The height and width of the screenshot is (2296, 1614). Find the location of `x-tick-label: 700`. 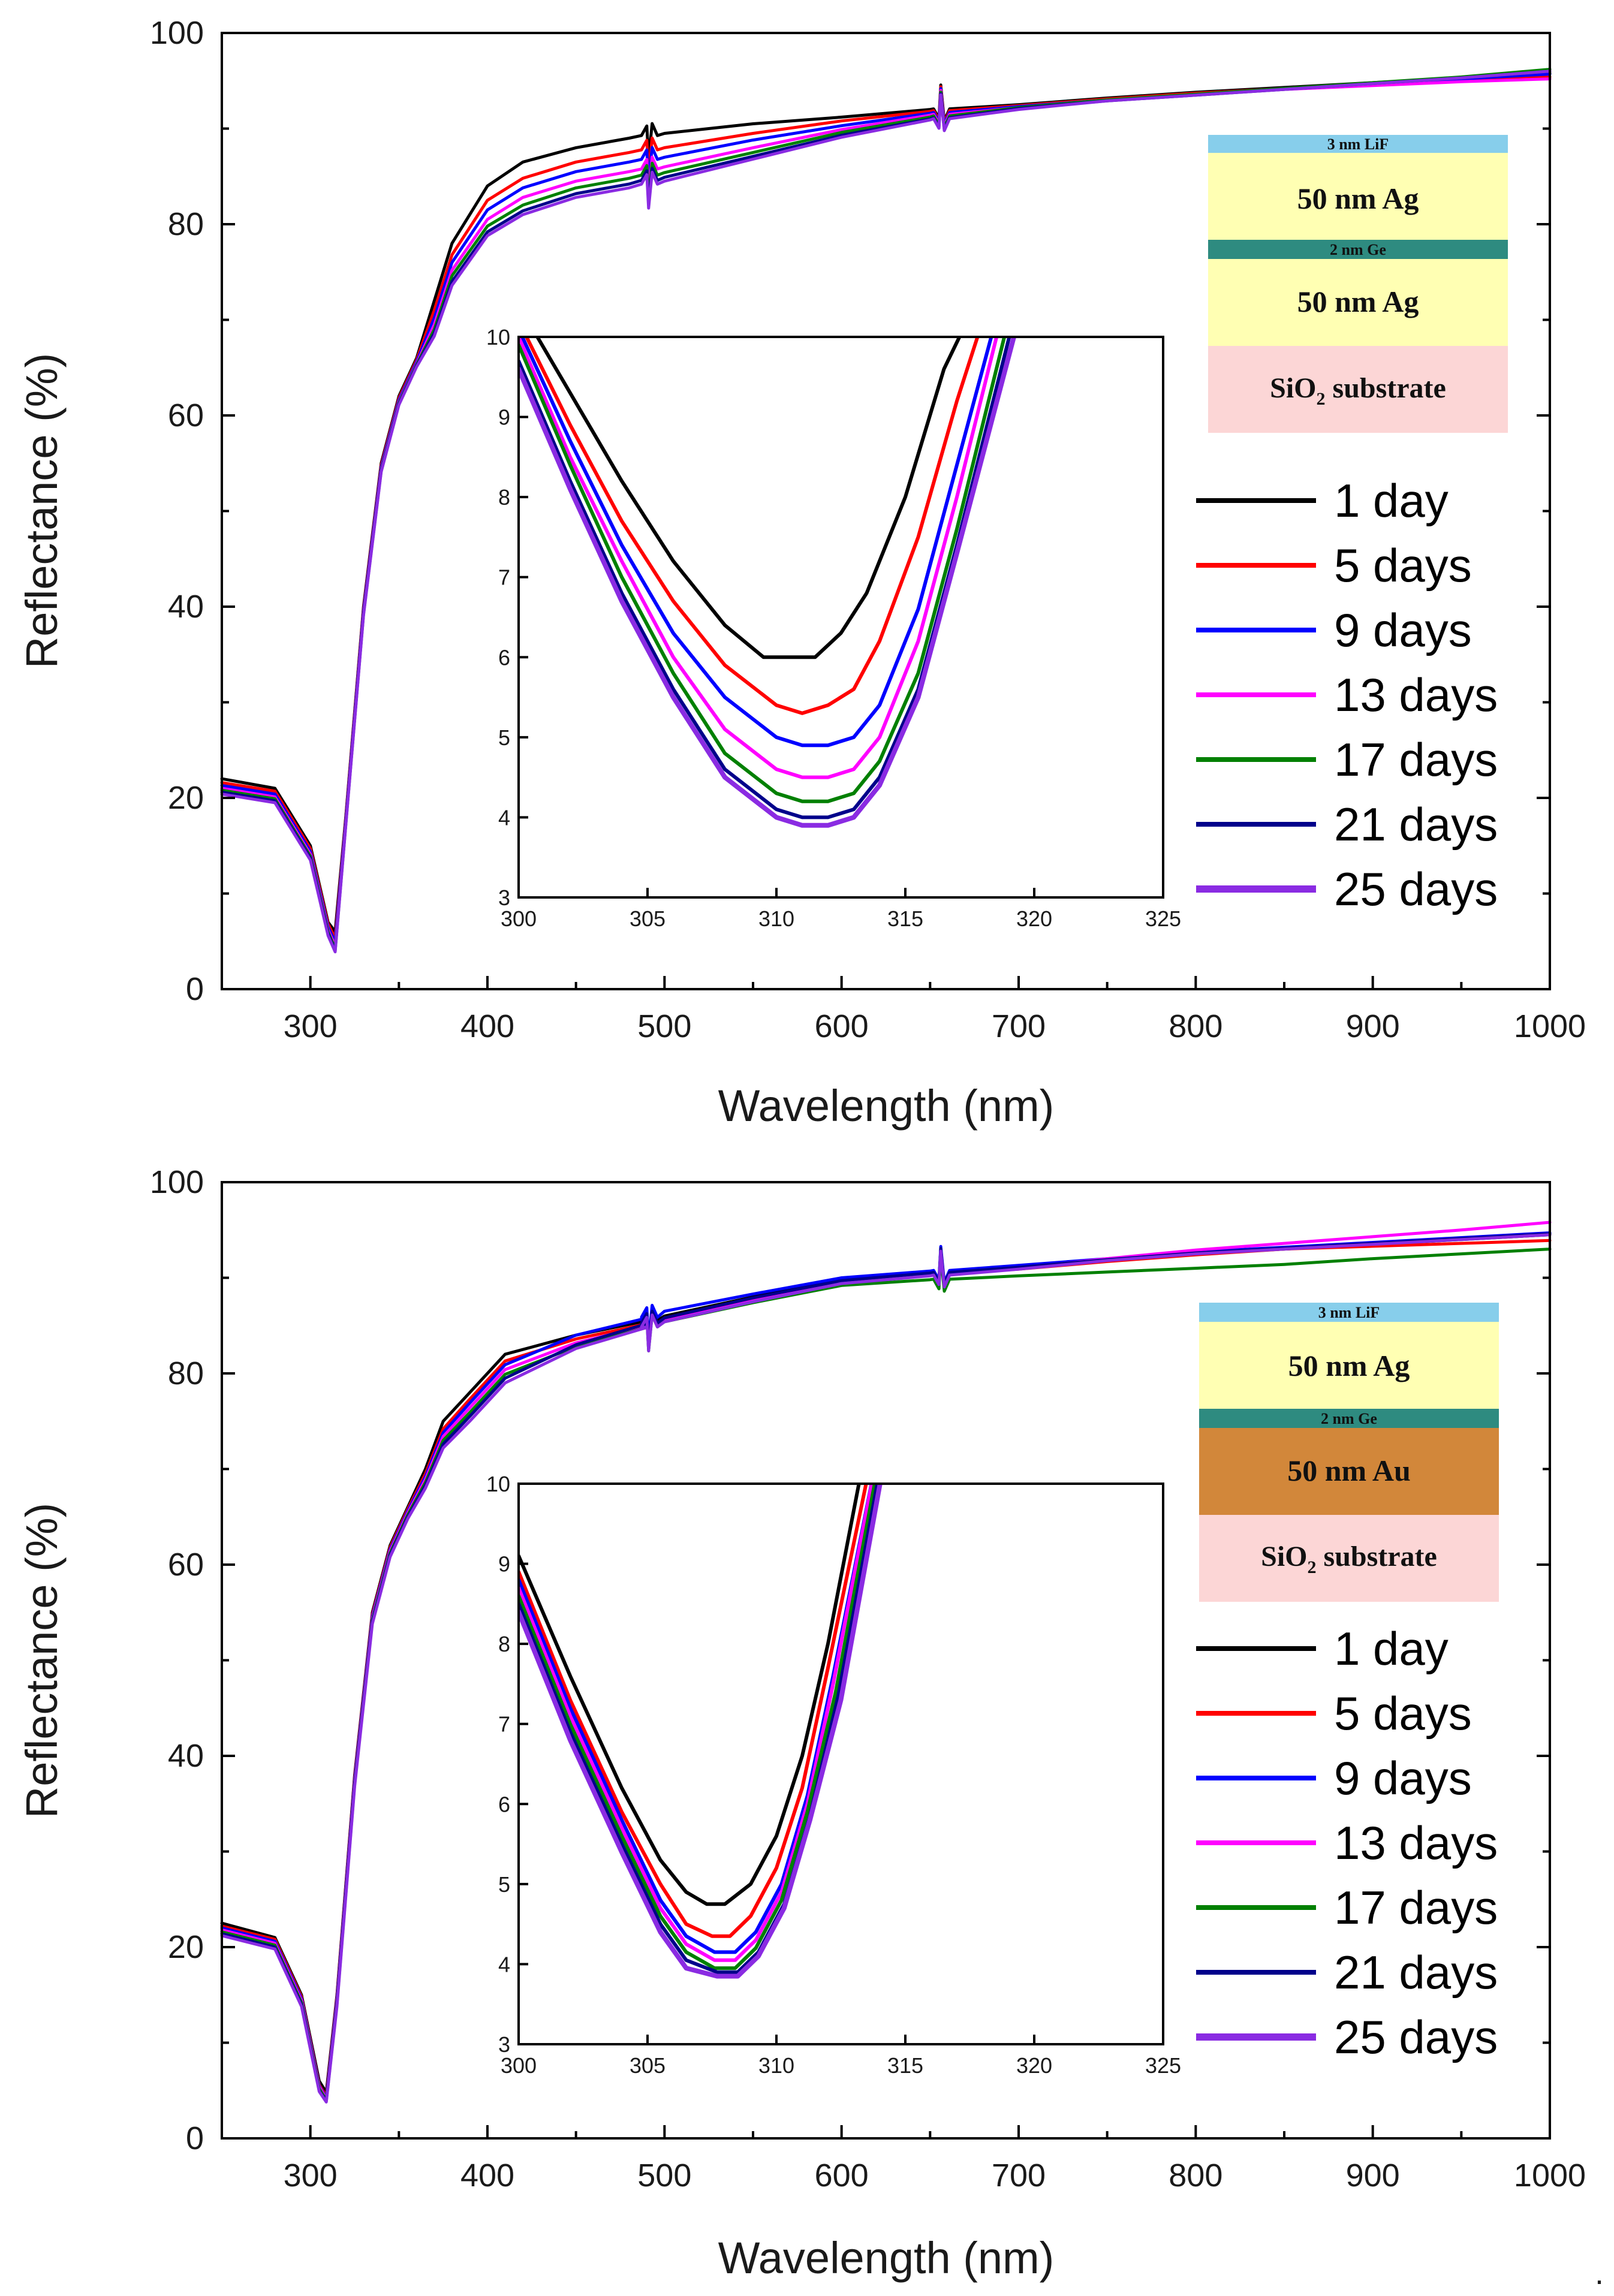

x-tick-label: 700 is located at coordinates (1019, 2175).